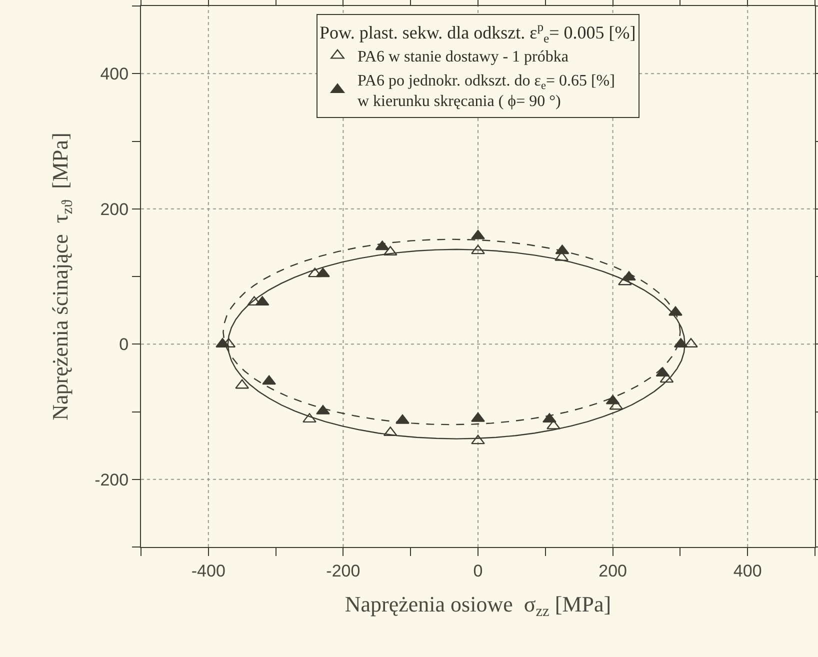  I want to click on x-tick-label: -400, so click(208, 570).